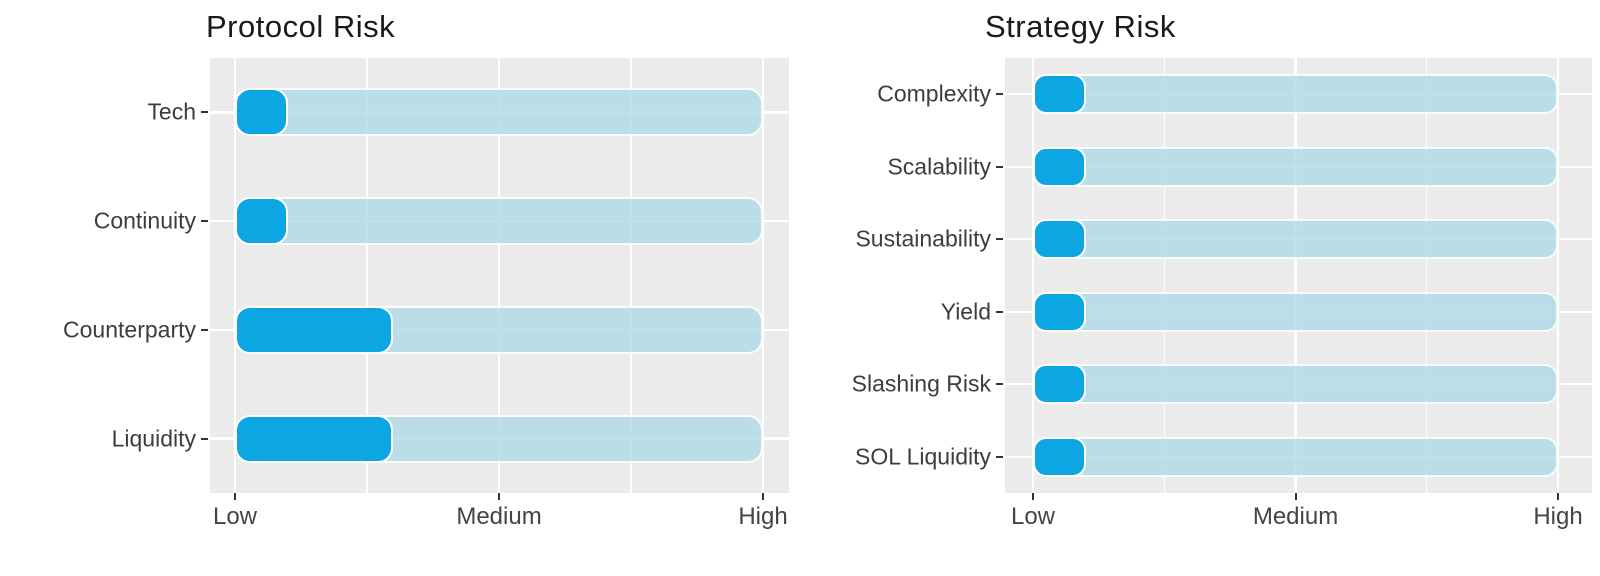  What do you see at coordinates (153, 438) in the screenshot?
I see `category-label: Liquidity` at bounding box center [153, 438].